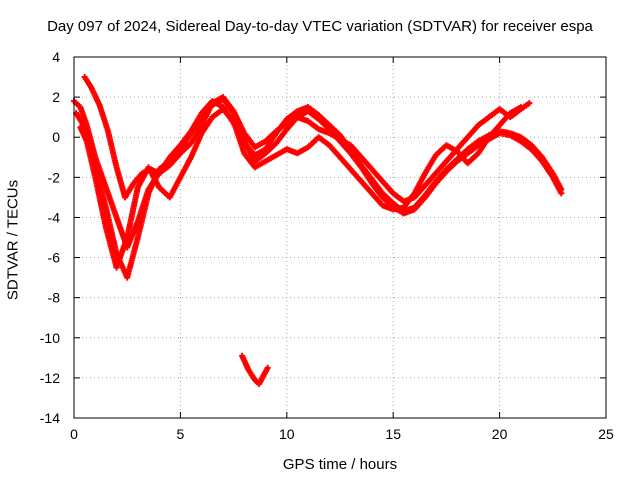 The width and height of the screenshot is (640, 480). Describe the element at coordinates (56, 137) in the screenshot. I see `y-tick-label: 0` at that location.